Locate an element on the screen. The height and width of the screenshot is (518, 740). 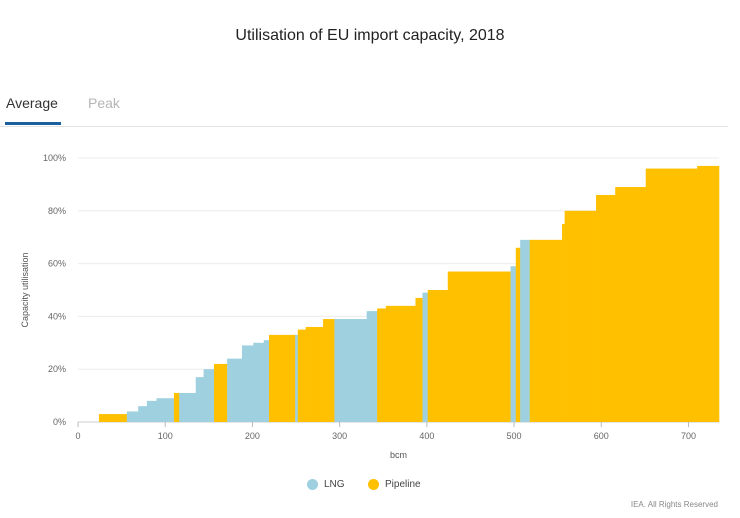
tab-peak: Peak is located at coordinates (104, 103).